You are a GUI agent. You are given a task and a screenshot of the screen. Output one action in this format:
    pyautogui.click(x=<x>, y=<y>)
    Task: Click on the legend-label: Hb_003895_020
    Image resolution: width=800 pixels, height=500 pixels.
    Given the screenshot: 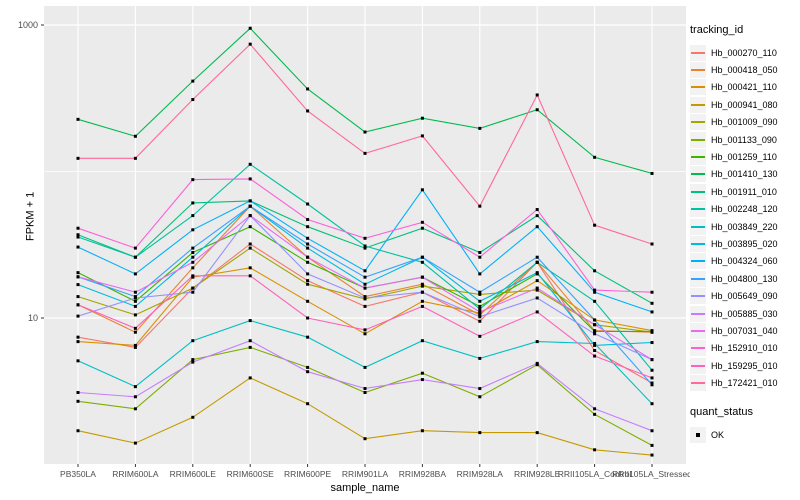 What is the action you would take?
    pyautogui.click(x=744, y=243)
    